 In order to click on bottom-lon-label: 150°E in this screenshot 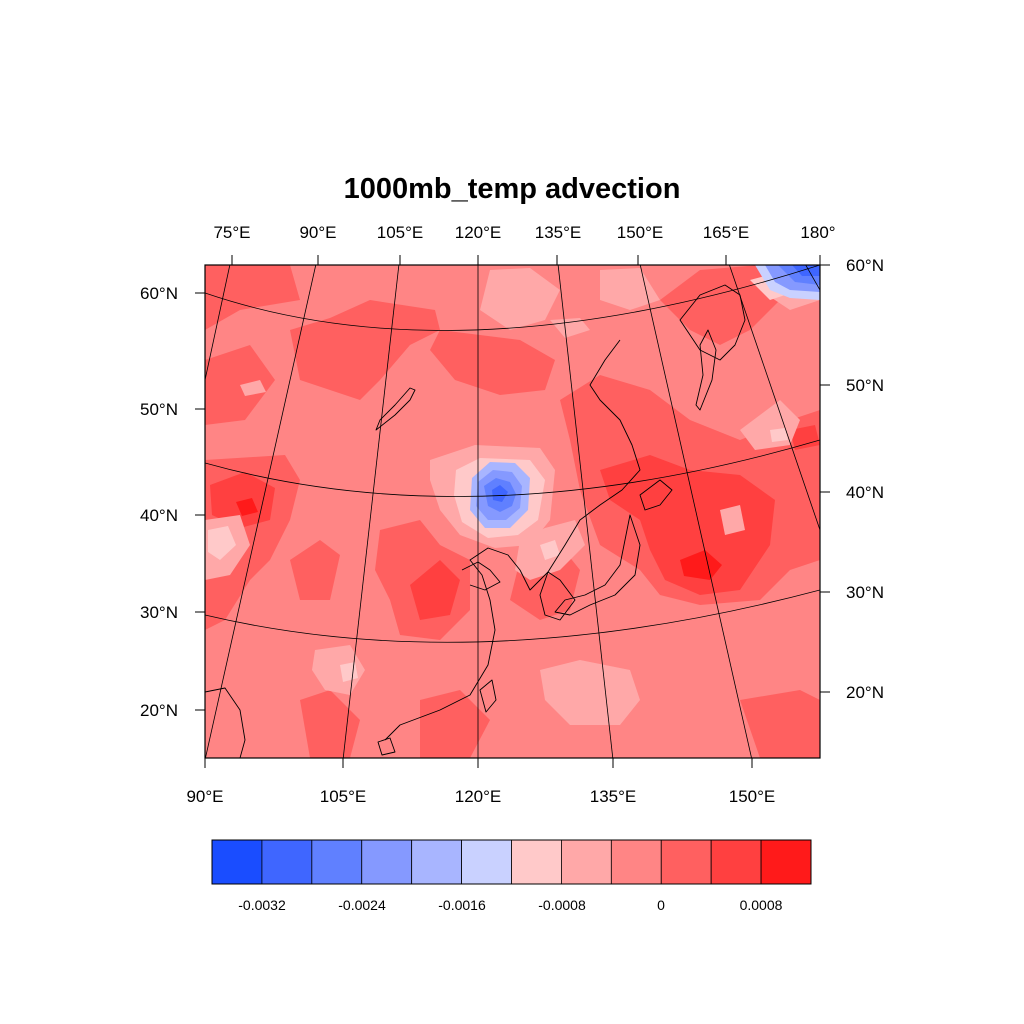, I will do `click(752, 796)`.